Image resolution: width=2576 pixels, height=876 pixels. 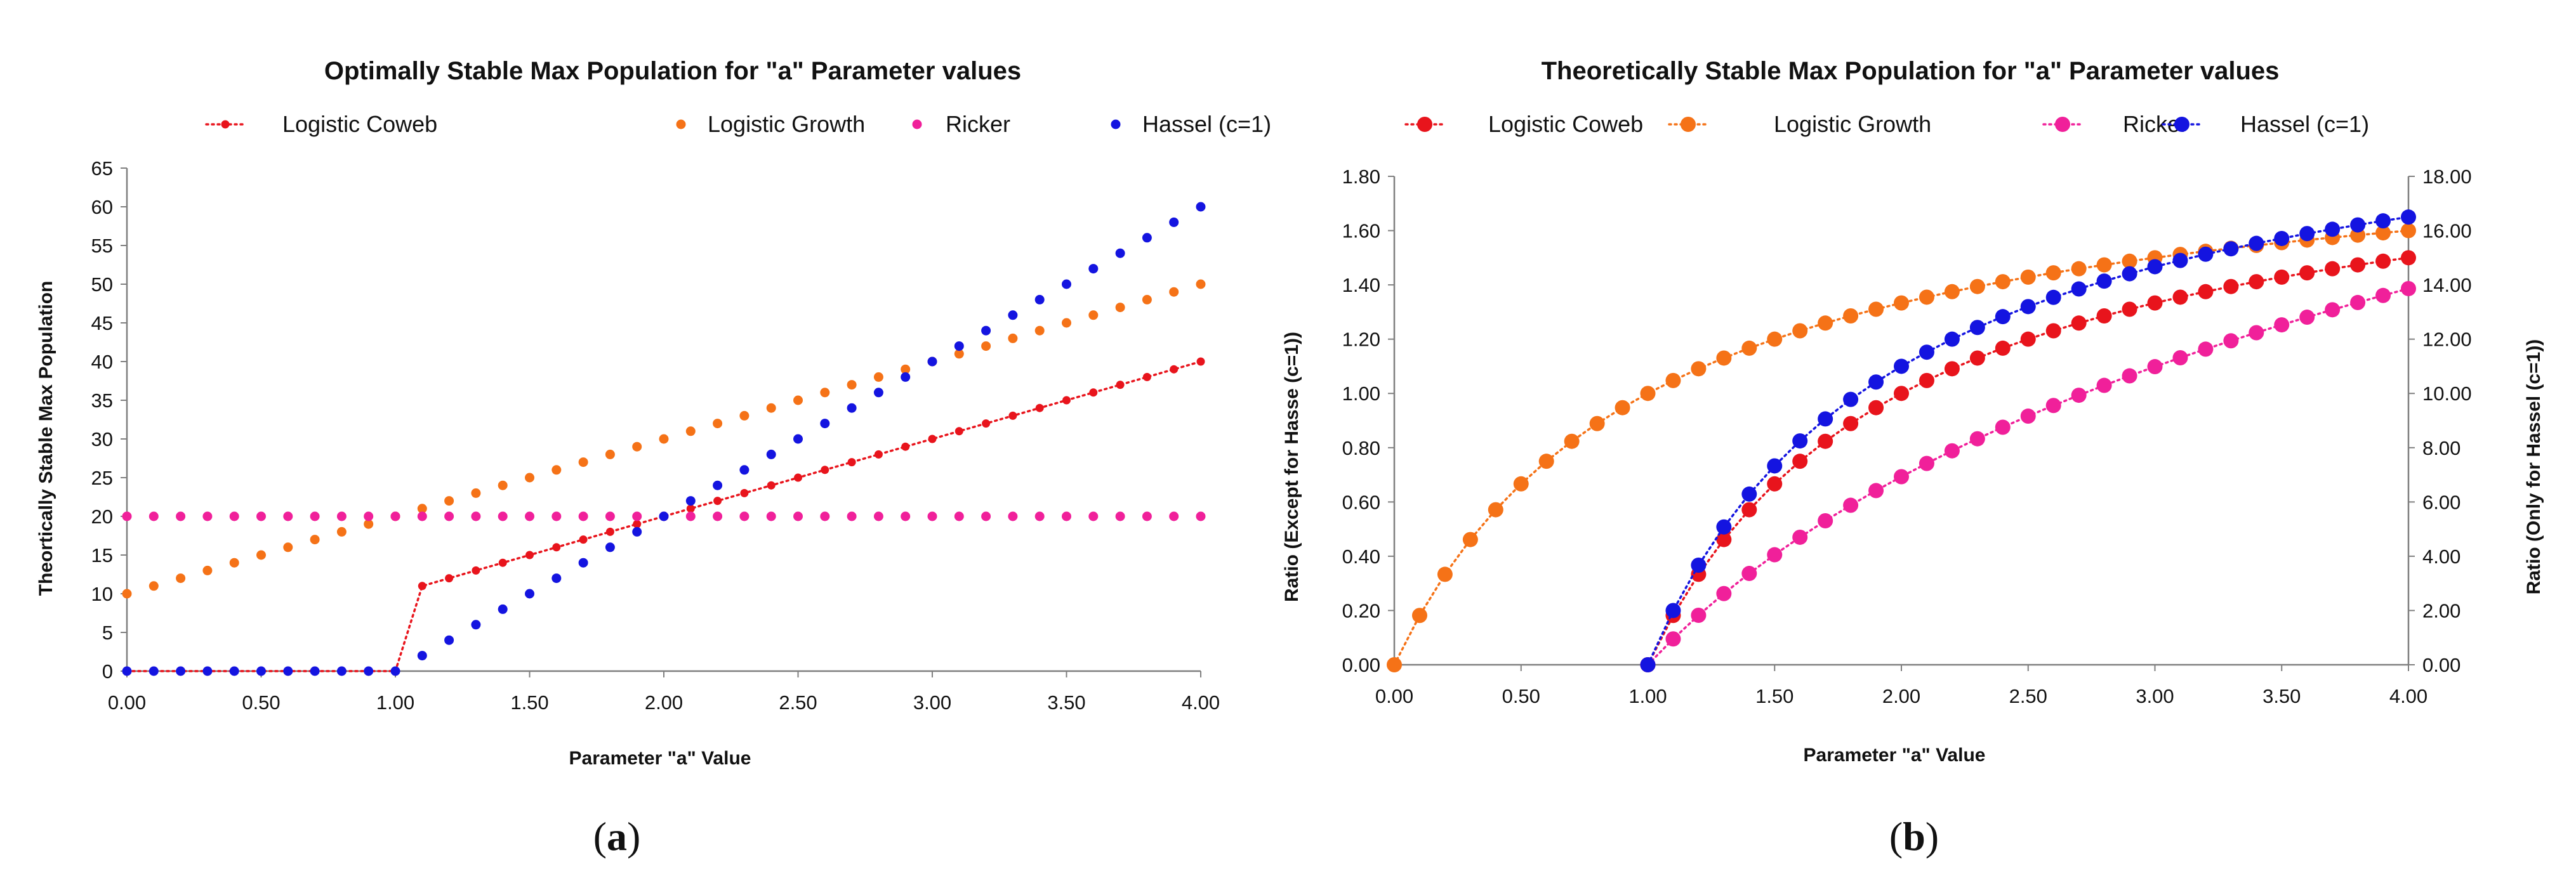 What do you see at coordinates (102, 362) in the screenshot?
I see `y-tick-label: 40` at bounding box center [102, 362].